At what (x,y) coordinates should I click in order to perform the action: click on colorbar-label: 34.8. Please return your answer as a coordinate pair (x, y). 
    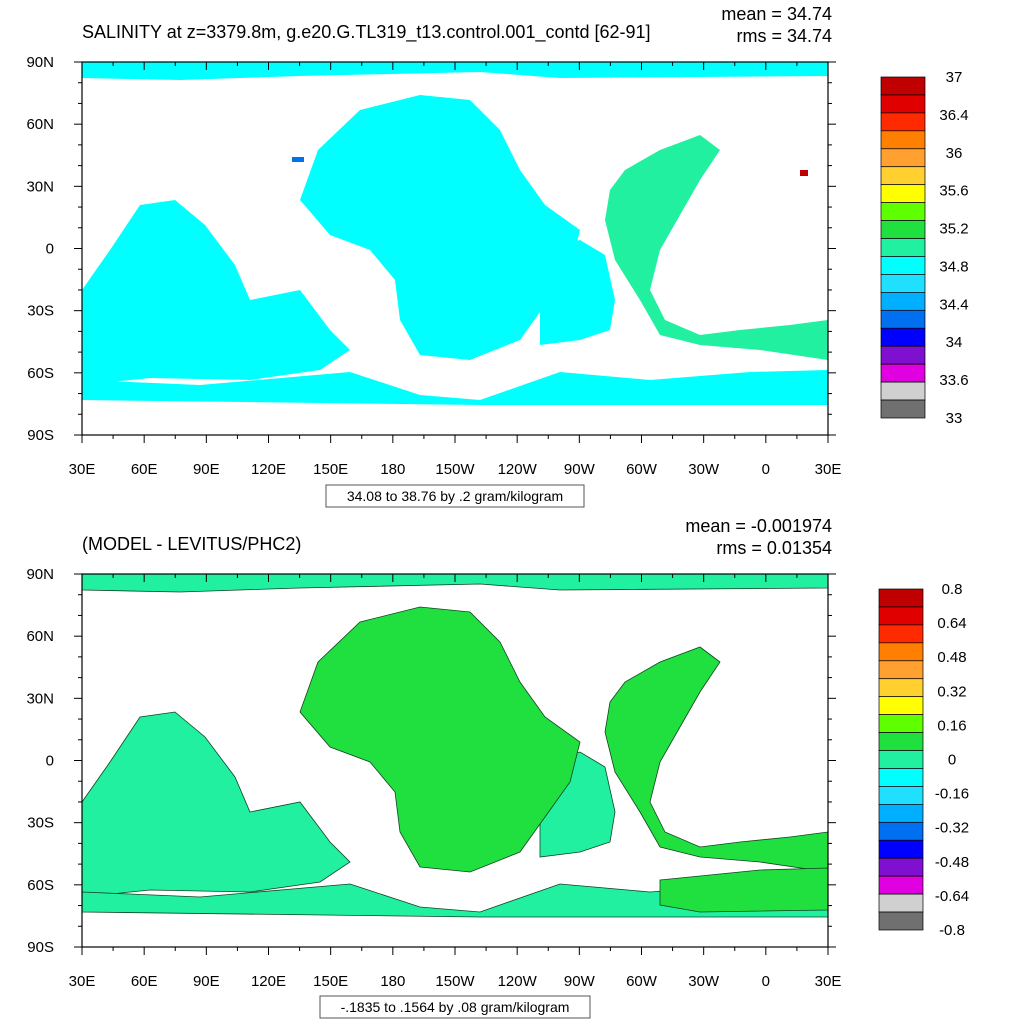
    Looking at the image, I should click on (953, 266).